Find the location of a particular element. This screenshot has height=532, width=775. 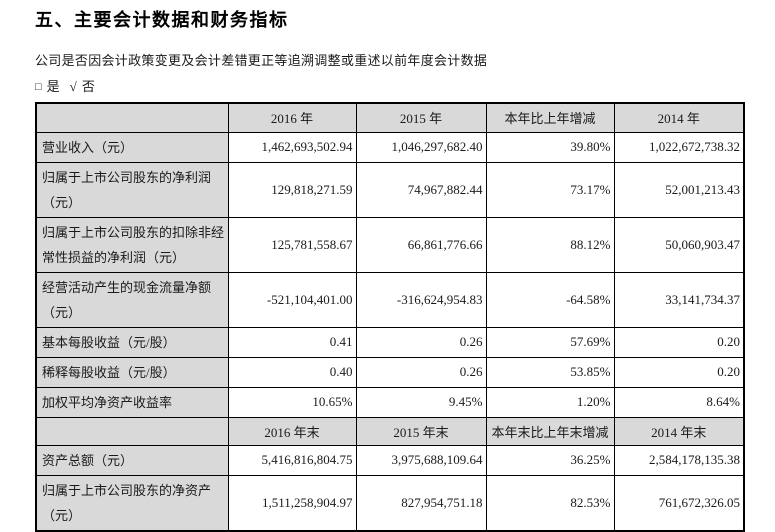

value-cell: 0.41 is located at coordinates (292, 342).